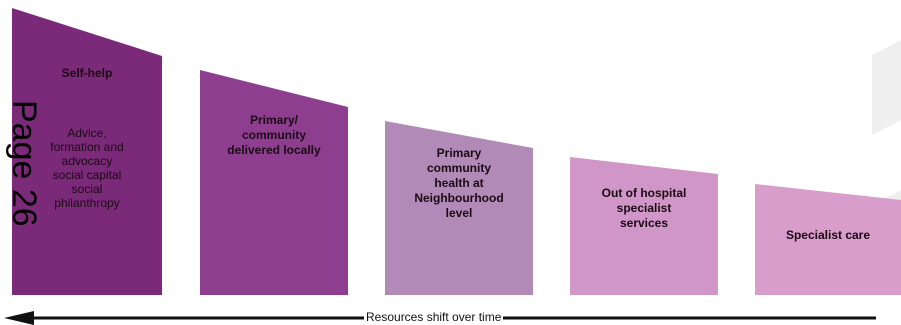  I want to click on block-primary-community, so click(274, 182).